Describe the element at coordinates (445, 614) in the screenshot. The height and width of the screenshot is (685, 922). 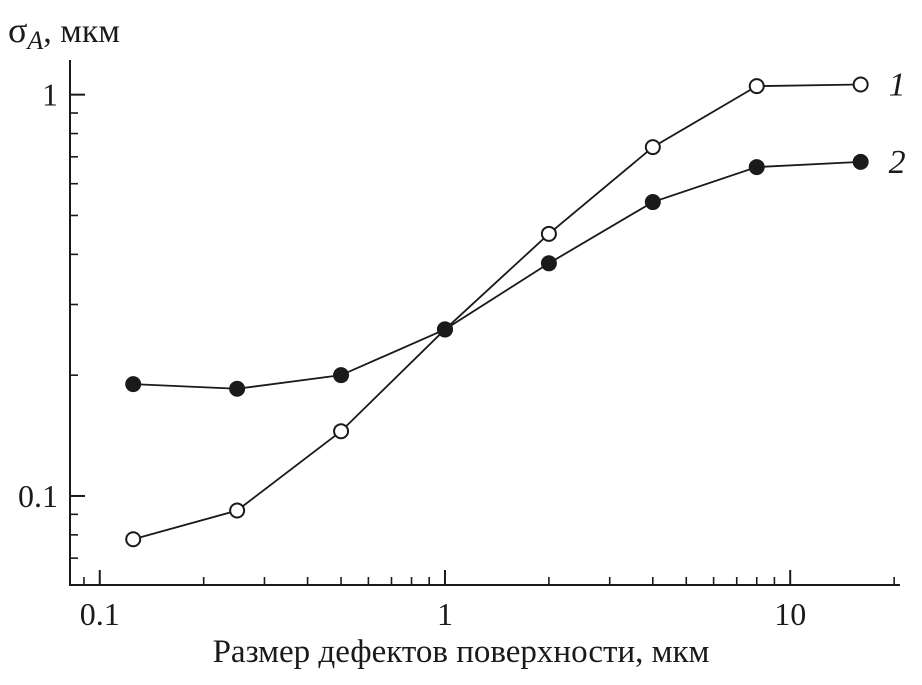
I see `x-tick-label: 1` at that location.